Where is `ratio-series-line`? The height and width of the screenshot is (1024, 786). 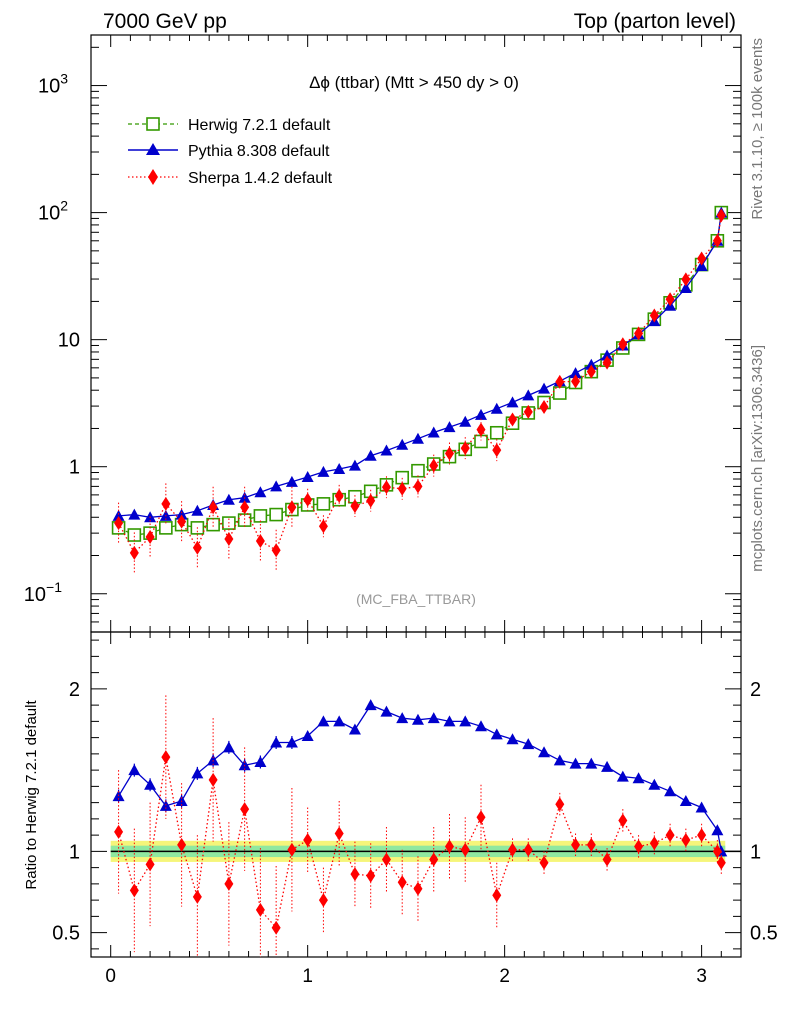
ratio-series-line is located at coordinates (420, 778).